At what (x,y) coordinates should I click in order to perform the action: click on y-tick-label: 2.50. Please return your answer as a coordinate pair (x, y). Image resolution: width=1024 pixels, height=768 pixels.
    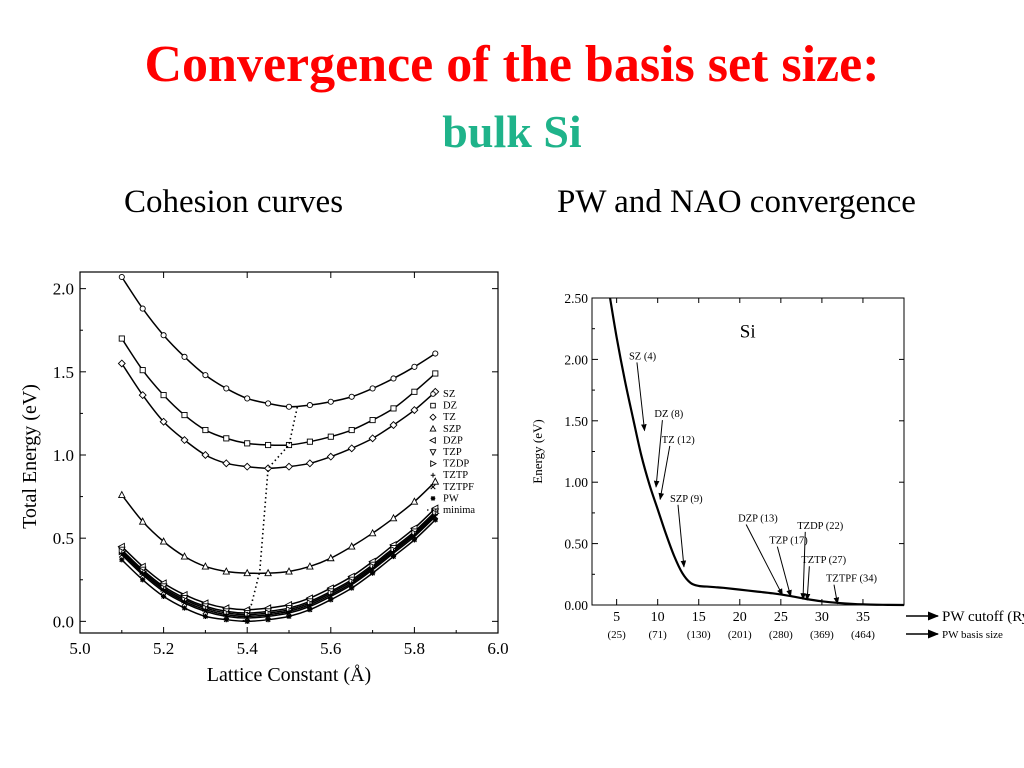
    Looking at the image, I should click on (576, 298).